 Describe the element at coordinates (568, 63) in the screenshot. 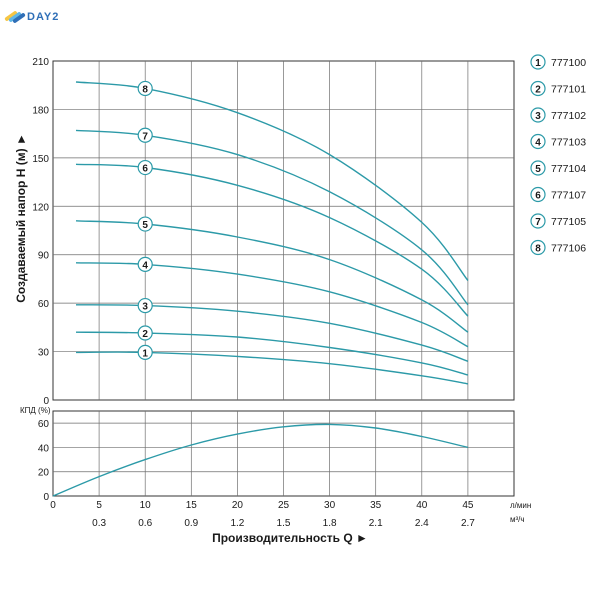

I see `legend-label: 777100` at that location.